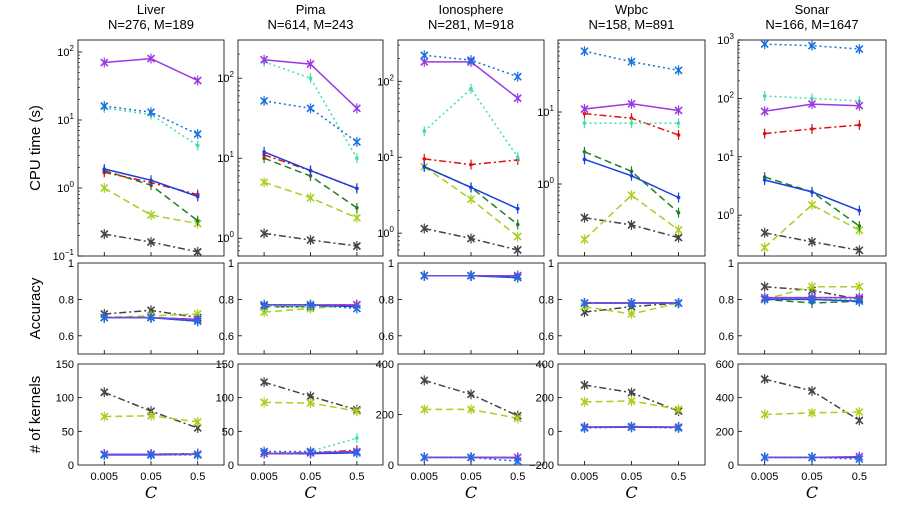 The width and height of the screenshot is (899, 506). Describe the element at coordinates (300, 148) in the screenshot. I see `panel-pima-cpu: 100 101 102` at that location.